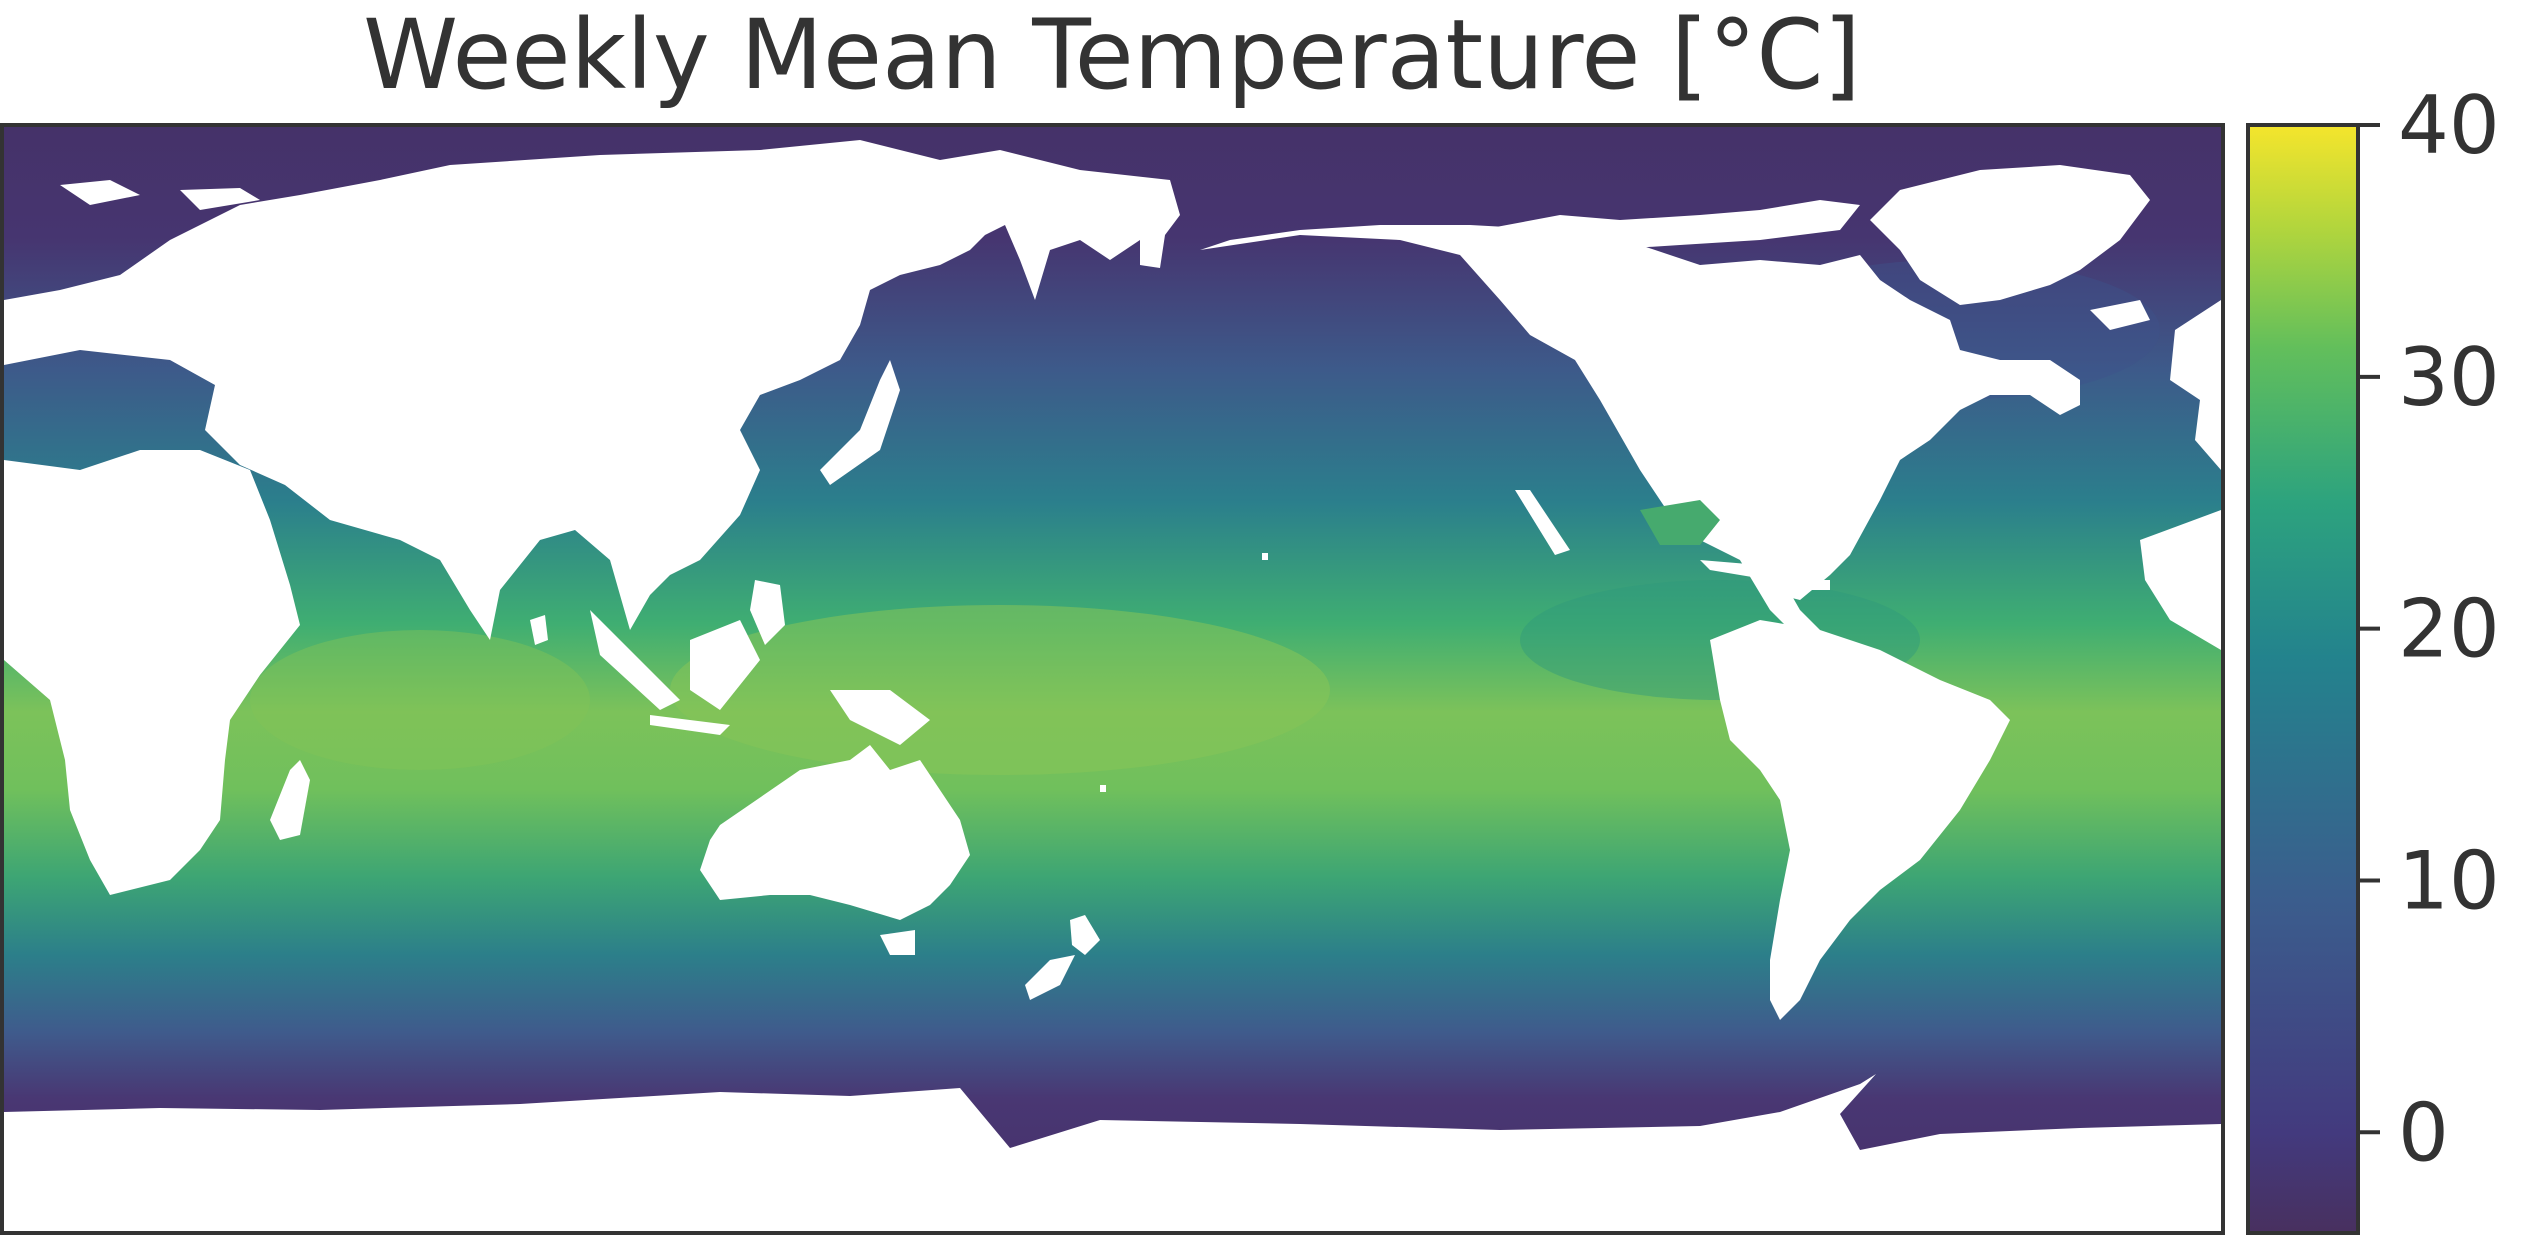 The width and height of the screenshot is (2521, 1235). What do you see at coordinates (539, 630) in the screenshot?
I see `land-sri-lanka` at bounding box center [539, 630].